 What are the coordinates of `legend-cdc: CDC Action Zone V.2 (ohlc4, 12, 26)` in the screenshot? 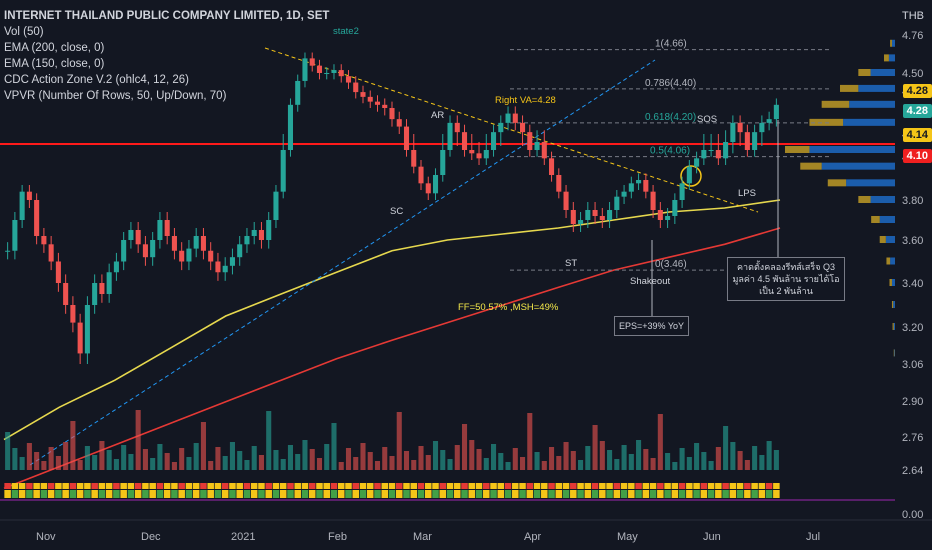 It's located at (96, 80).